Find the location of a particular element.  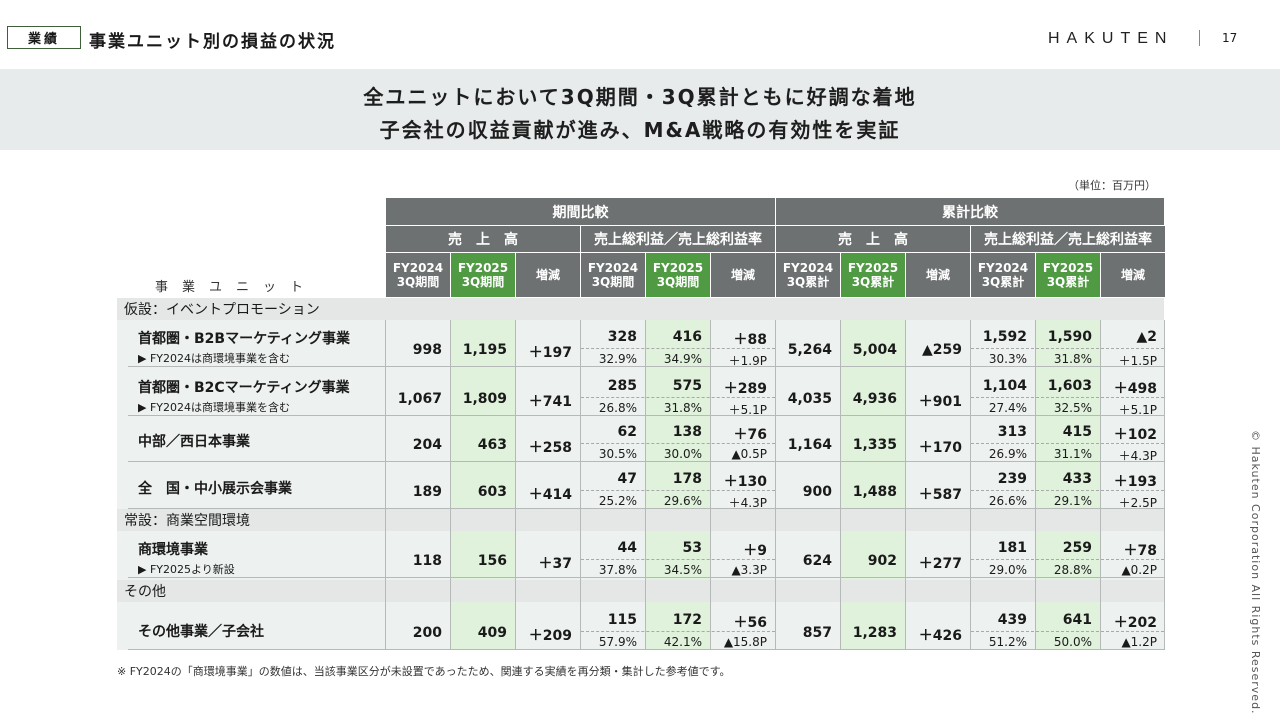

period-gp-rate-cell: ▲0.5P is located at coordinates (749, 454).